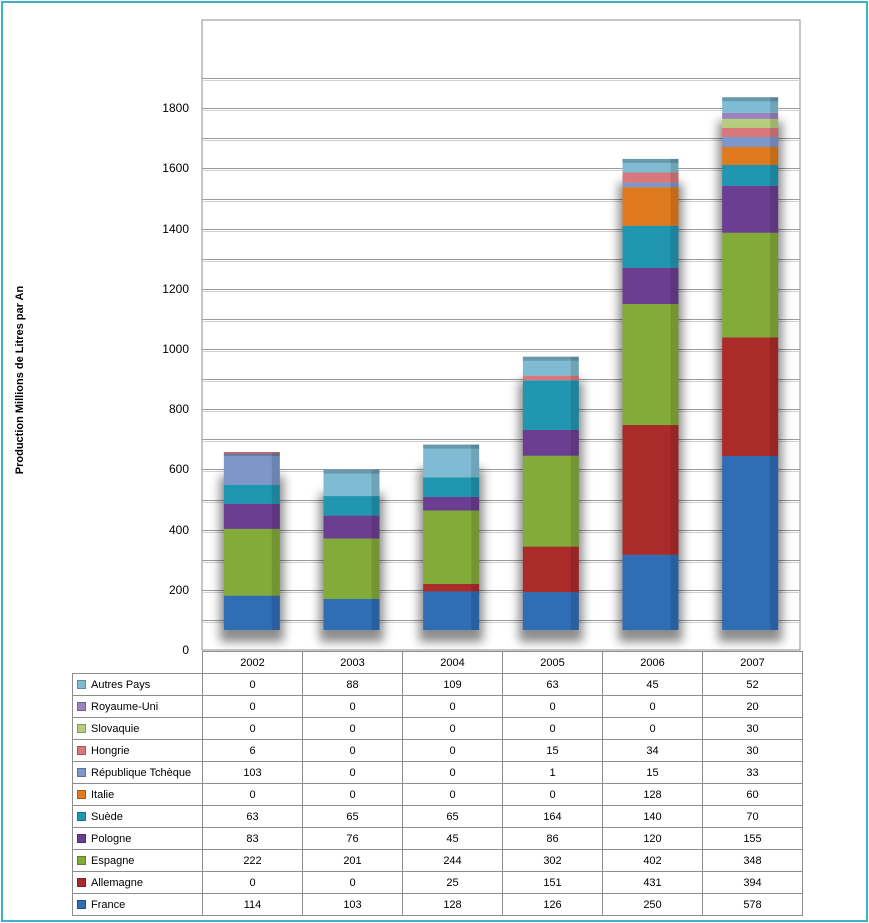 The width and height of the screenshot is (869, 923). What do you see at coordinates (352, 860) in the screenshot?
I see `data-label: 201` at bounding box center [352, 860].